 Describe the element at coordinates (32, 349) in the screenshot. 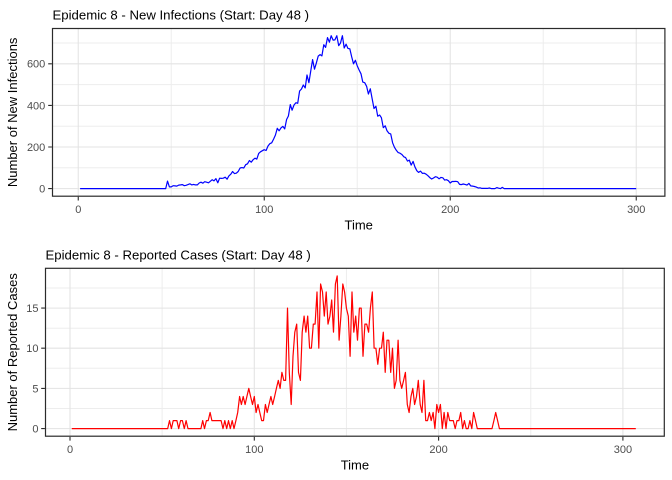

I see `svg-text: 10` at that location.